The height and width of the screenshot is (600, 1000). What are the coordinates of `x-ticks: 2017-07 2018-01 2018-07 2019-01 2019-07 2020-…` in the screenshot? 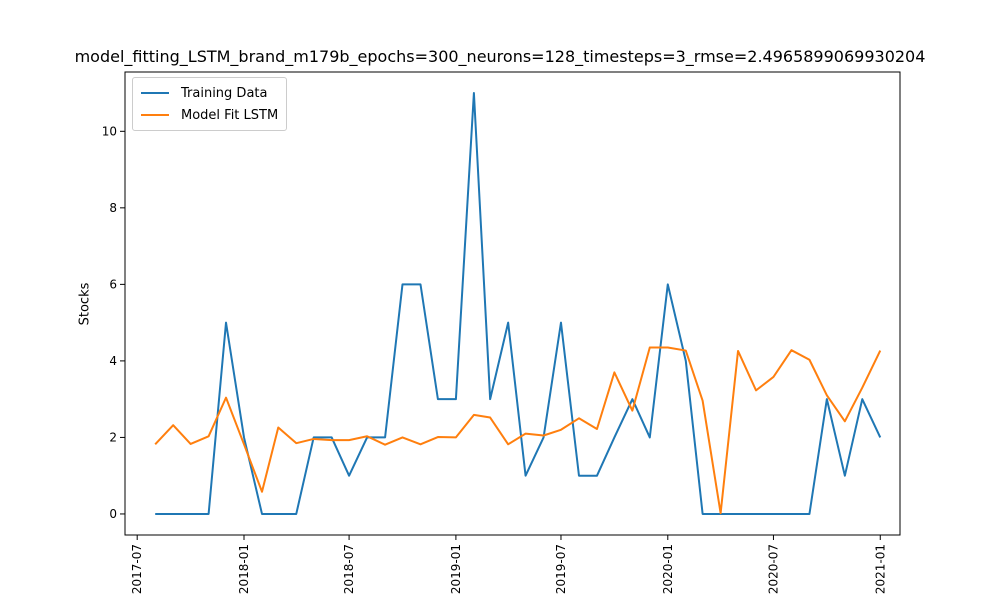 It's located at (508, 564).